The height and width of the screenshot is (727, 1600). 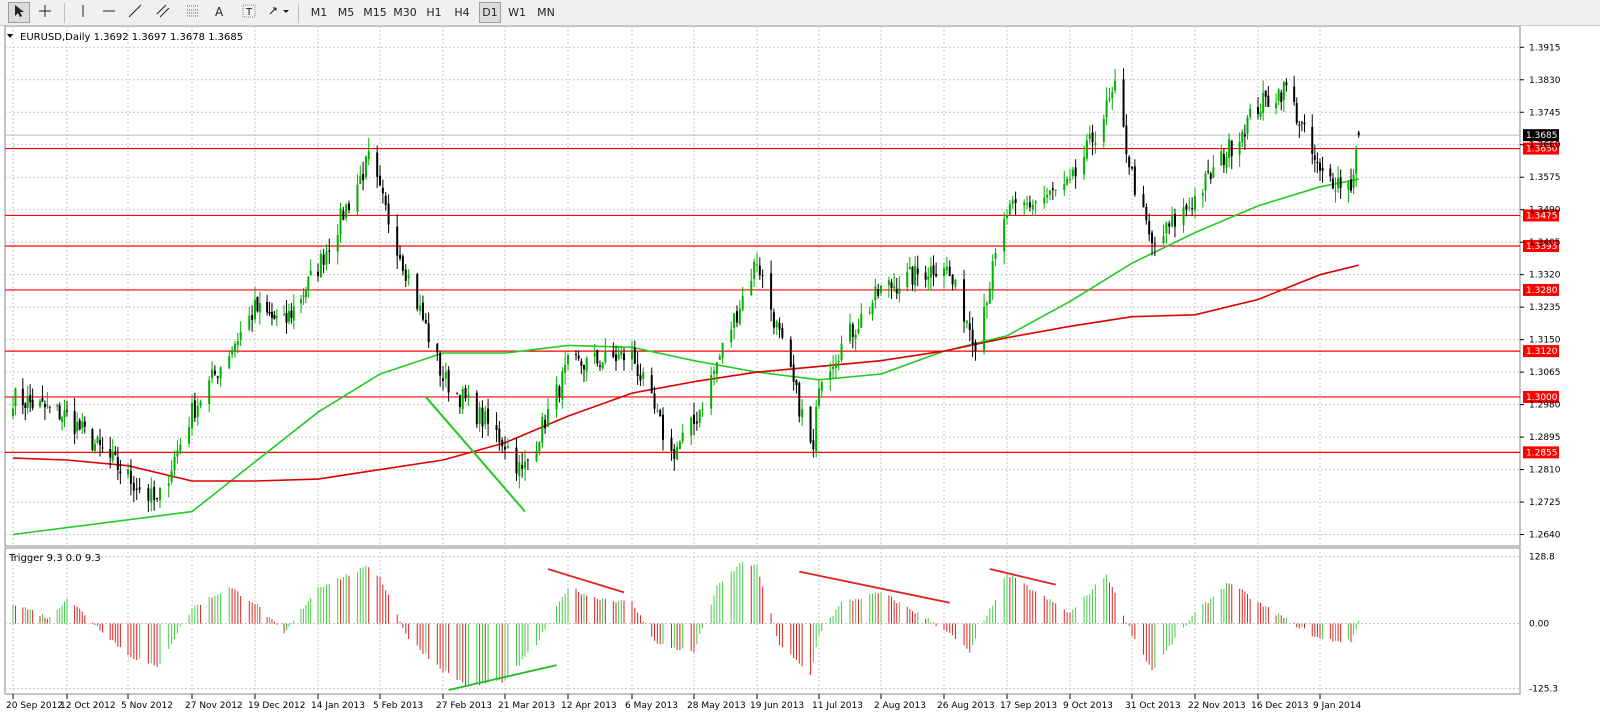 I want to click on x-tick-label: 12 Apr 2013, so click(x=589, y=706).